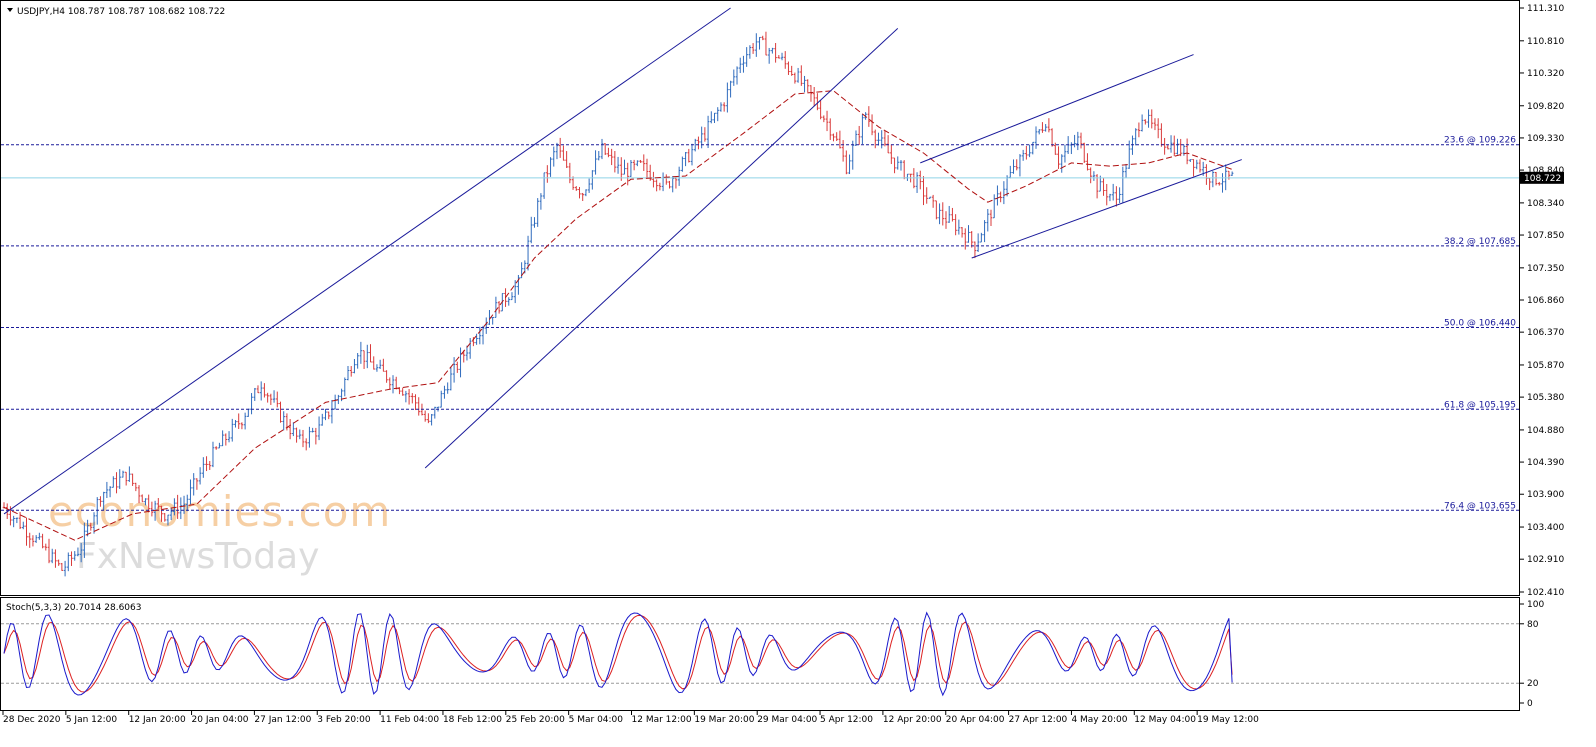 The image size is (1596, 747). Describe the element at coordinates (1480, 506) in the screenshot. I see `fib-level-label: 76.4 @ 103.655` at that location.